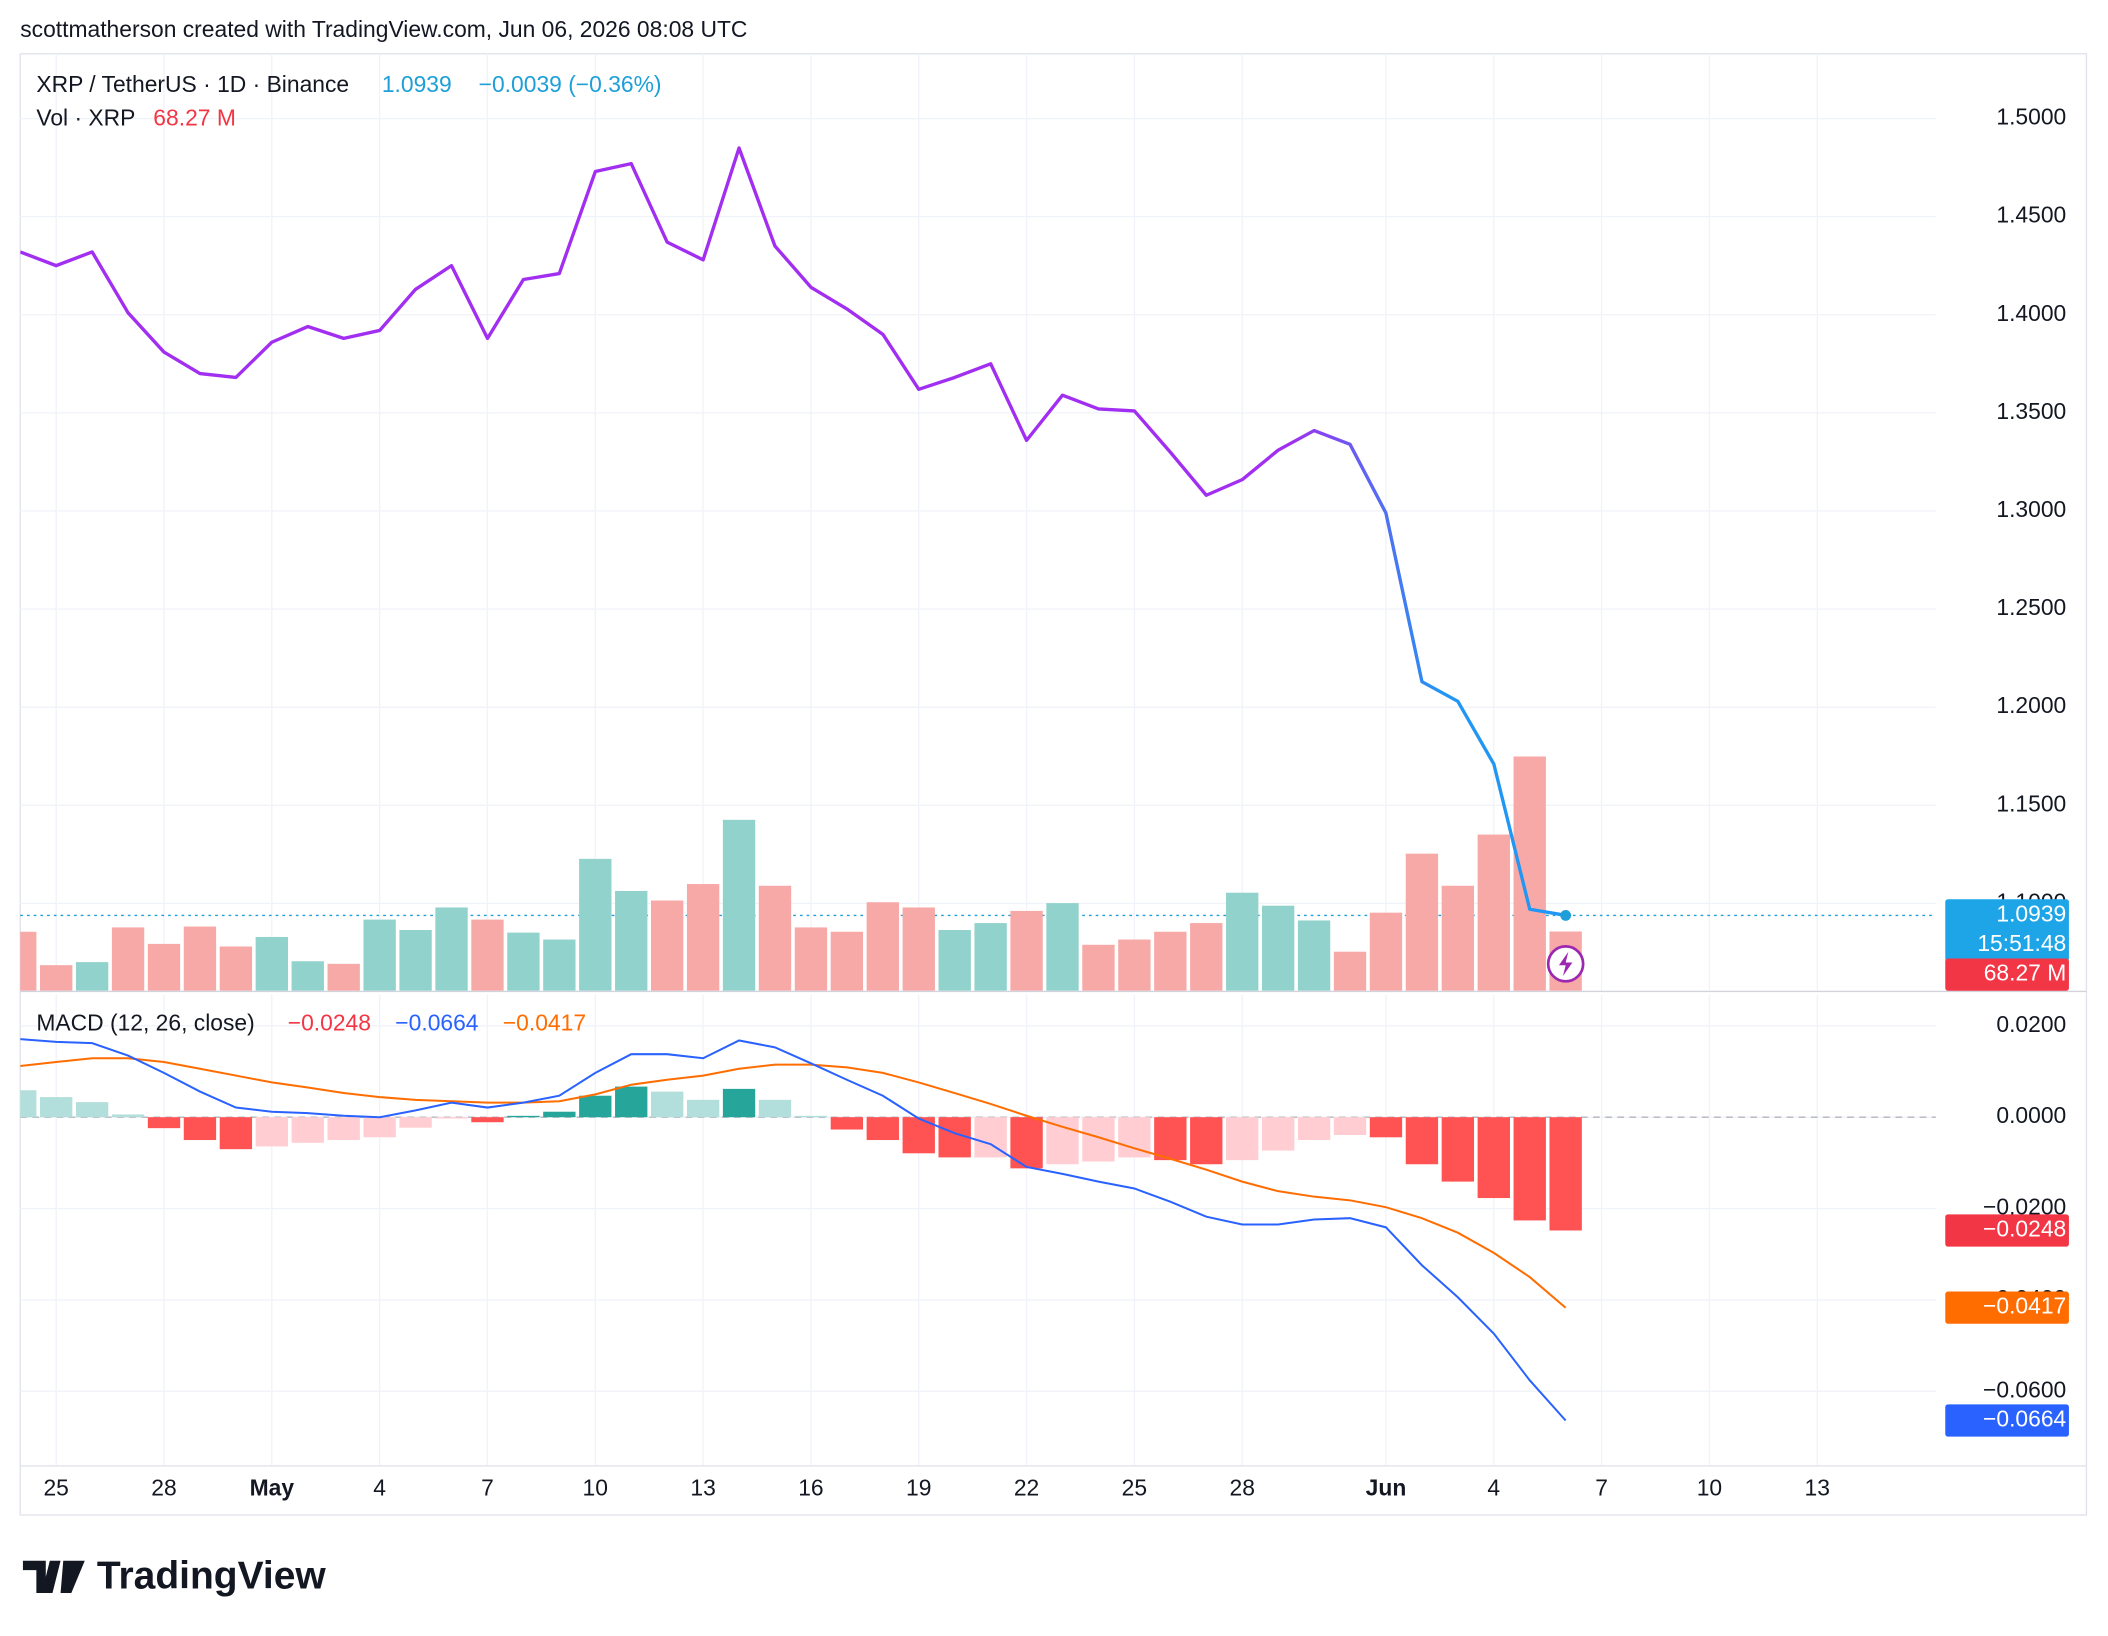 The image size is (2108, 1636). Describe the element at coordinates (145, 1022) in the screenshot. I see `legend-macd-name: MACD (12, 26, close)` at that location.